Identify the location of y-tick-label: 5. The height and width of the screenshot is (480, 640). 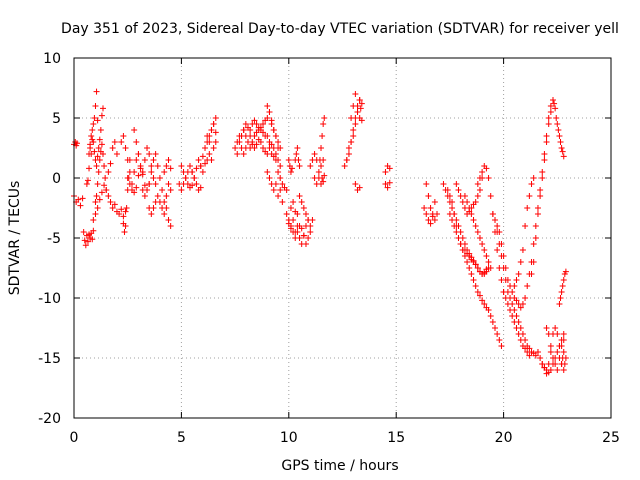
(56, 119).